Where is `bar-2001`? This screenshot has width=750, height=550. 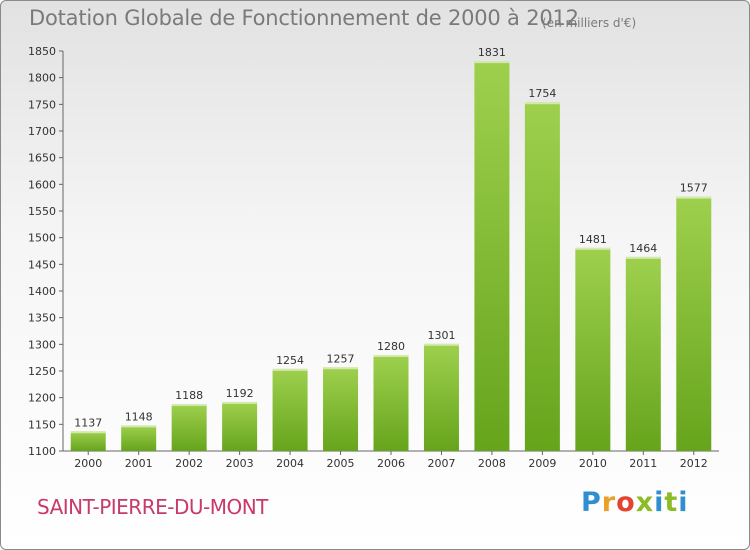
bar-2001 is located at coordinates (139, 438).